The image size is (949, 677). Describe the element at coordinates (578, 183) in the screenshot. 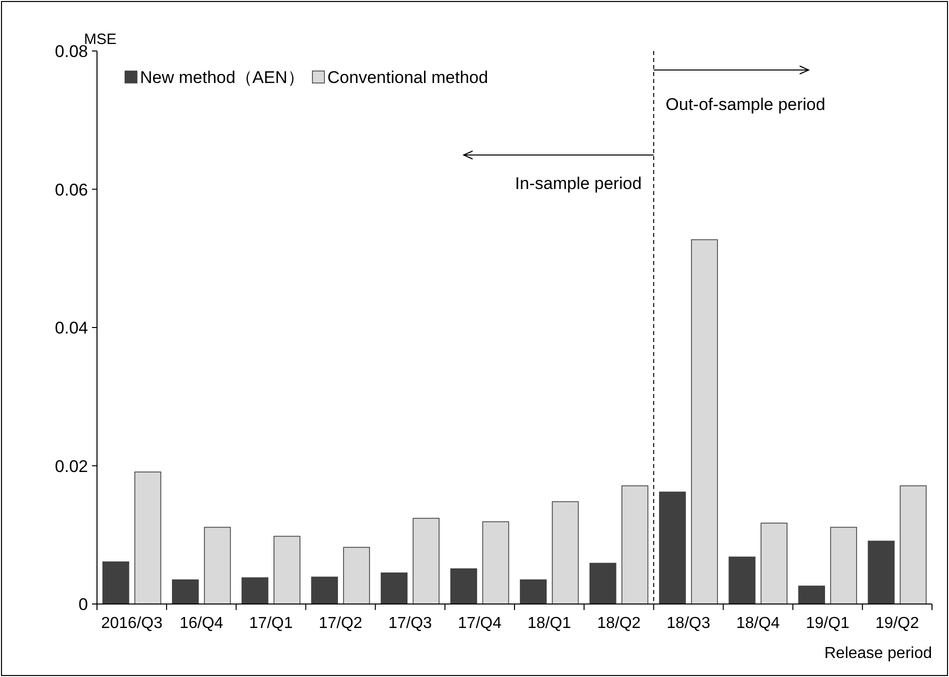

I see `annotation: In-sample period` at that location.